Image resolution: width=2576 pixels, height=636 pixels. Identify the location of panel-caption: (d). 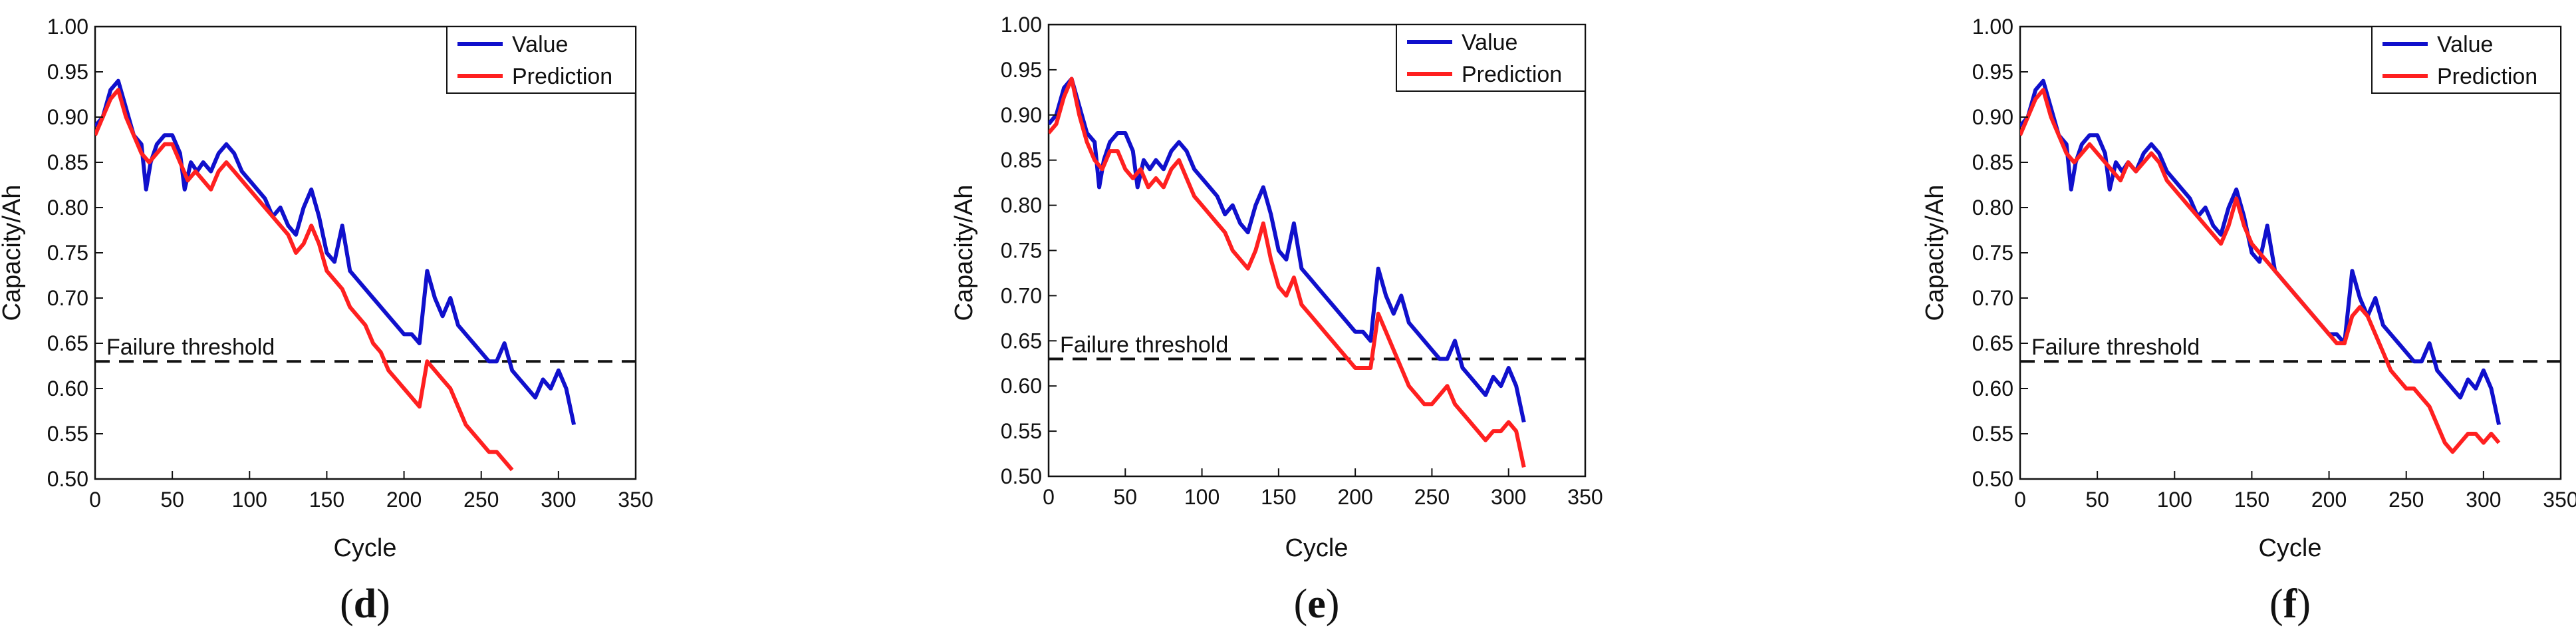
(365, 604).